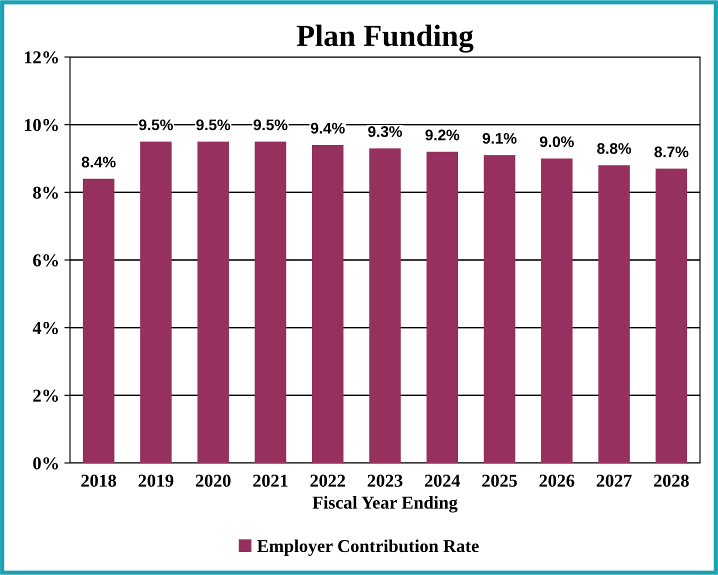 The image size is (718, 575). What do you see at coordinates (45, 463) in the screenshot?
I see `y-tick-label: 0%` at bounding box center [45, 463].